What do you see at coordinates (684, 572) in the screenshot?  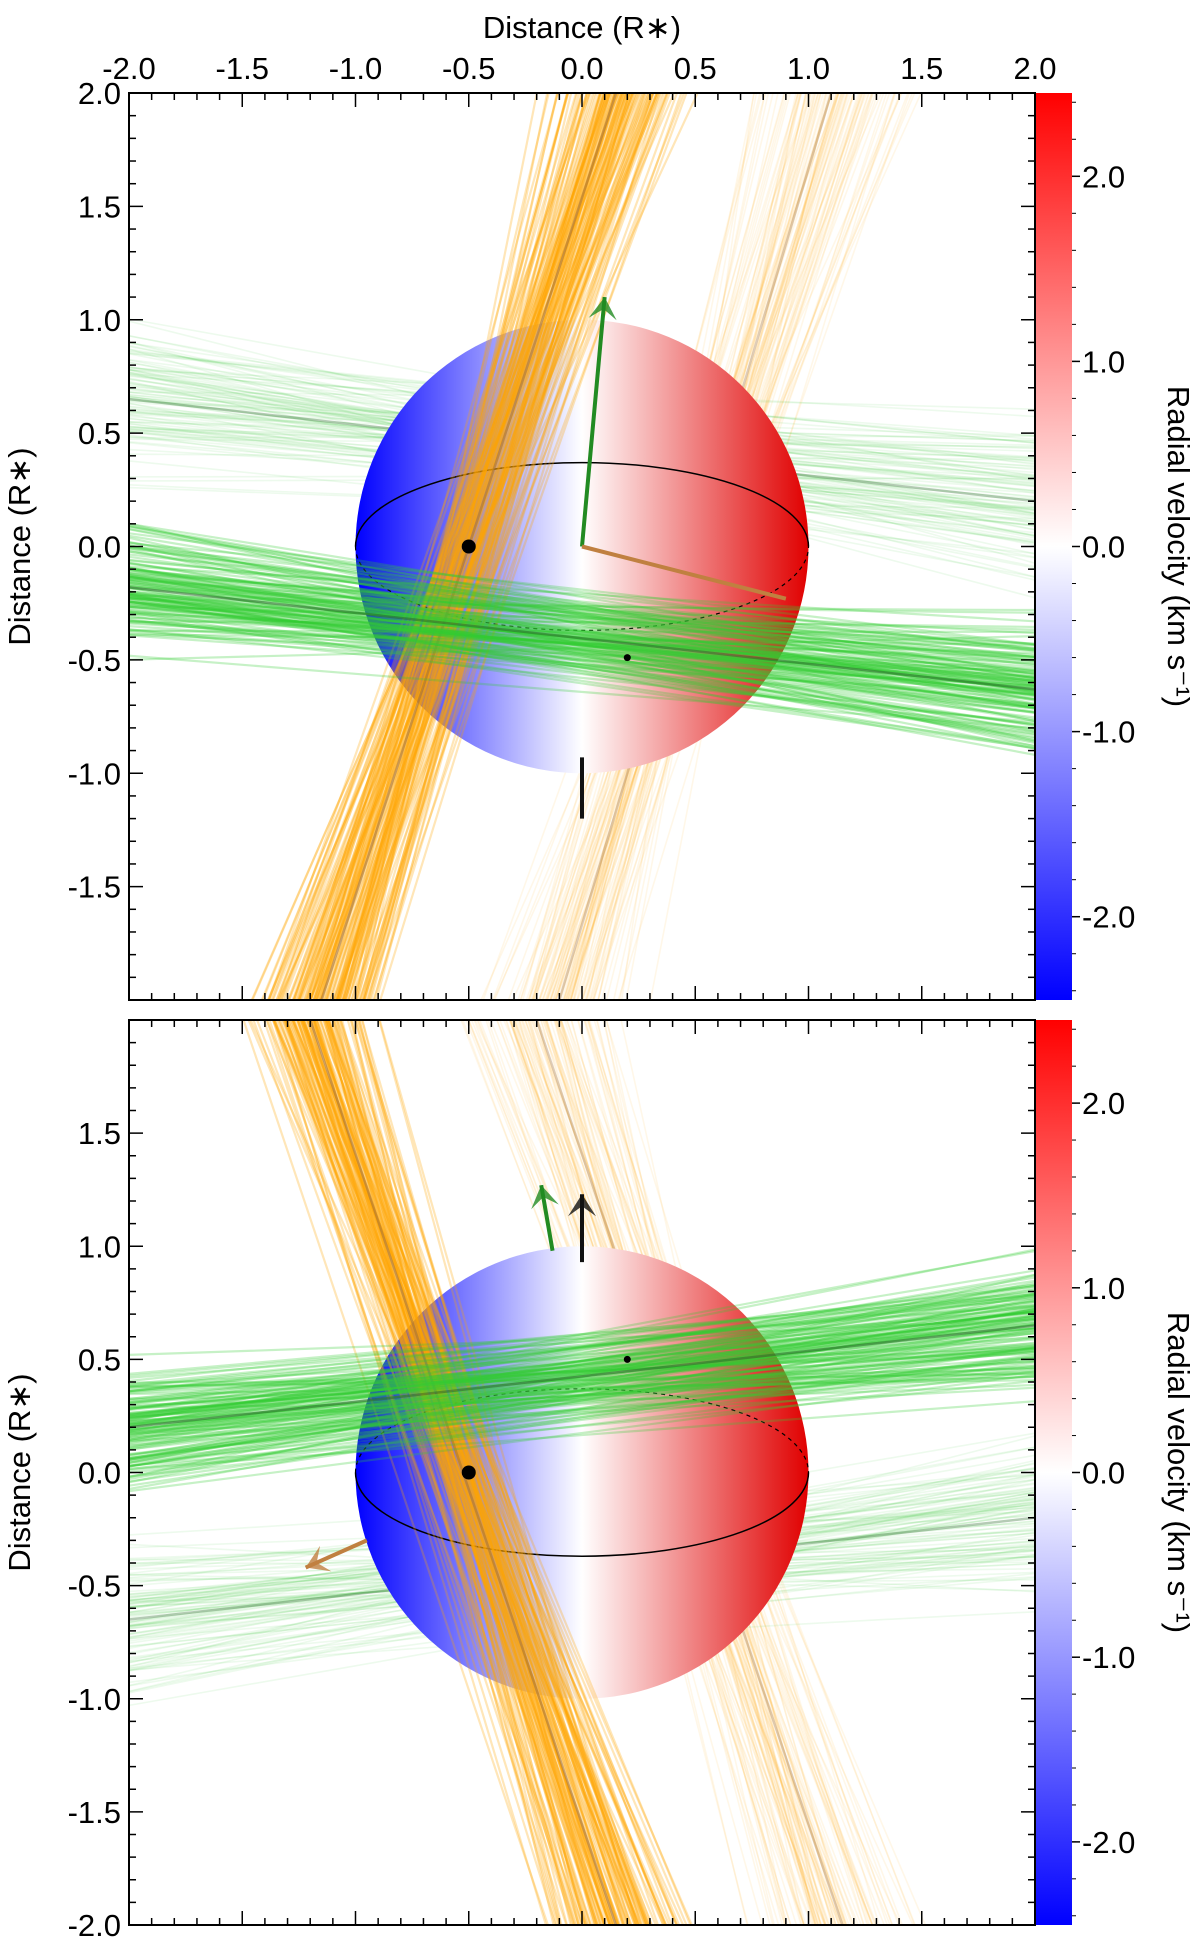 I see `brown-spin-axis-line` at bounding box center [684, 572].